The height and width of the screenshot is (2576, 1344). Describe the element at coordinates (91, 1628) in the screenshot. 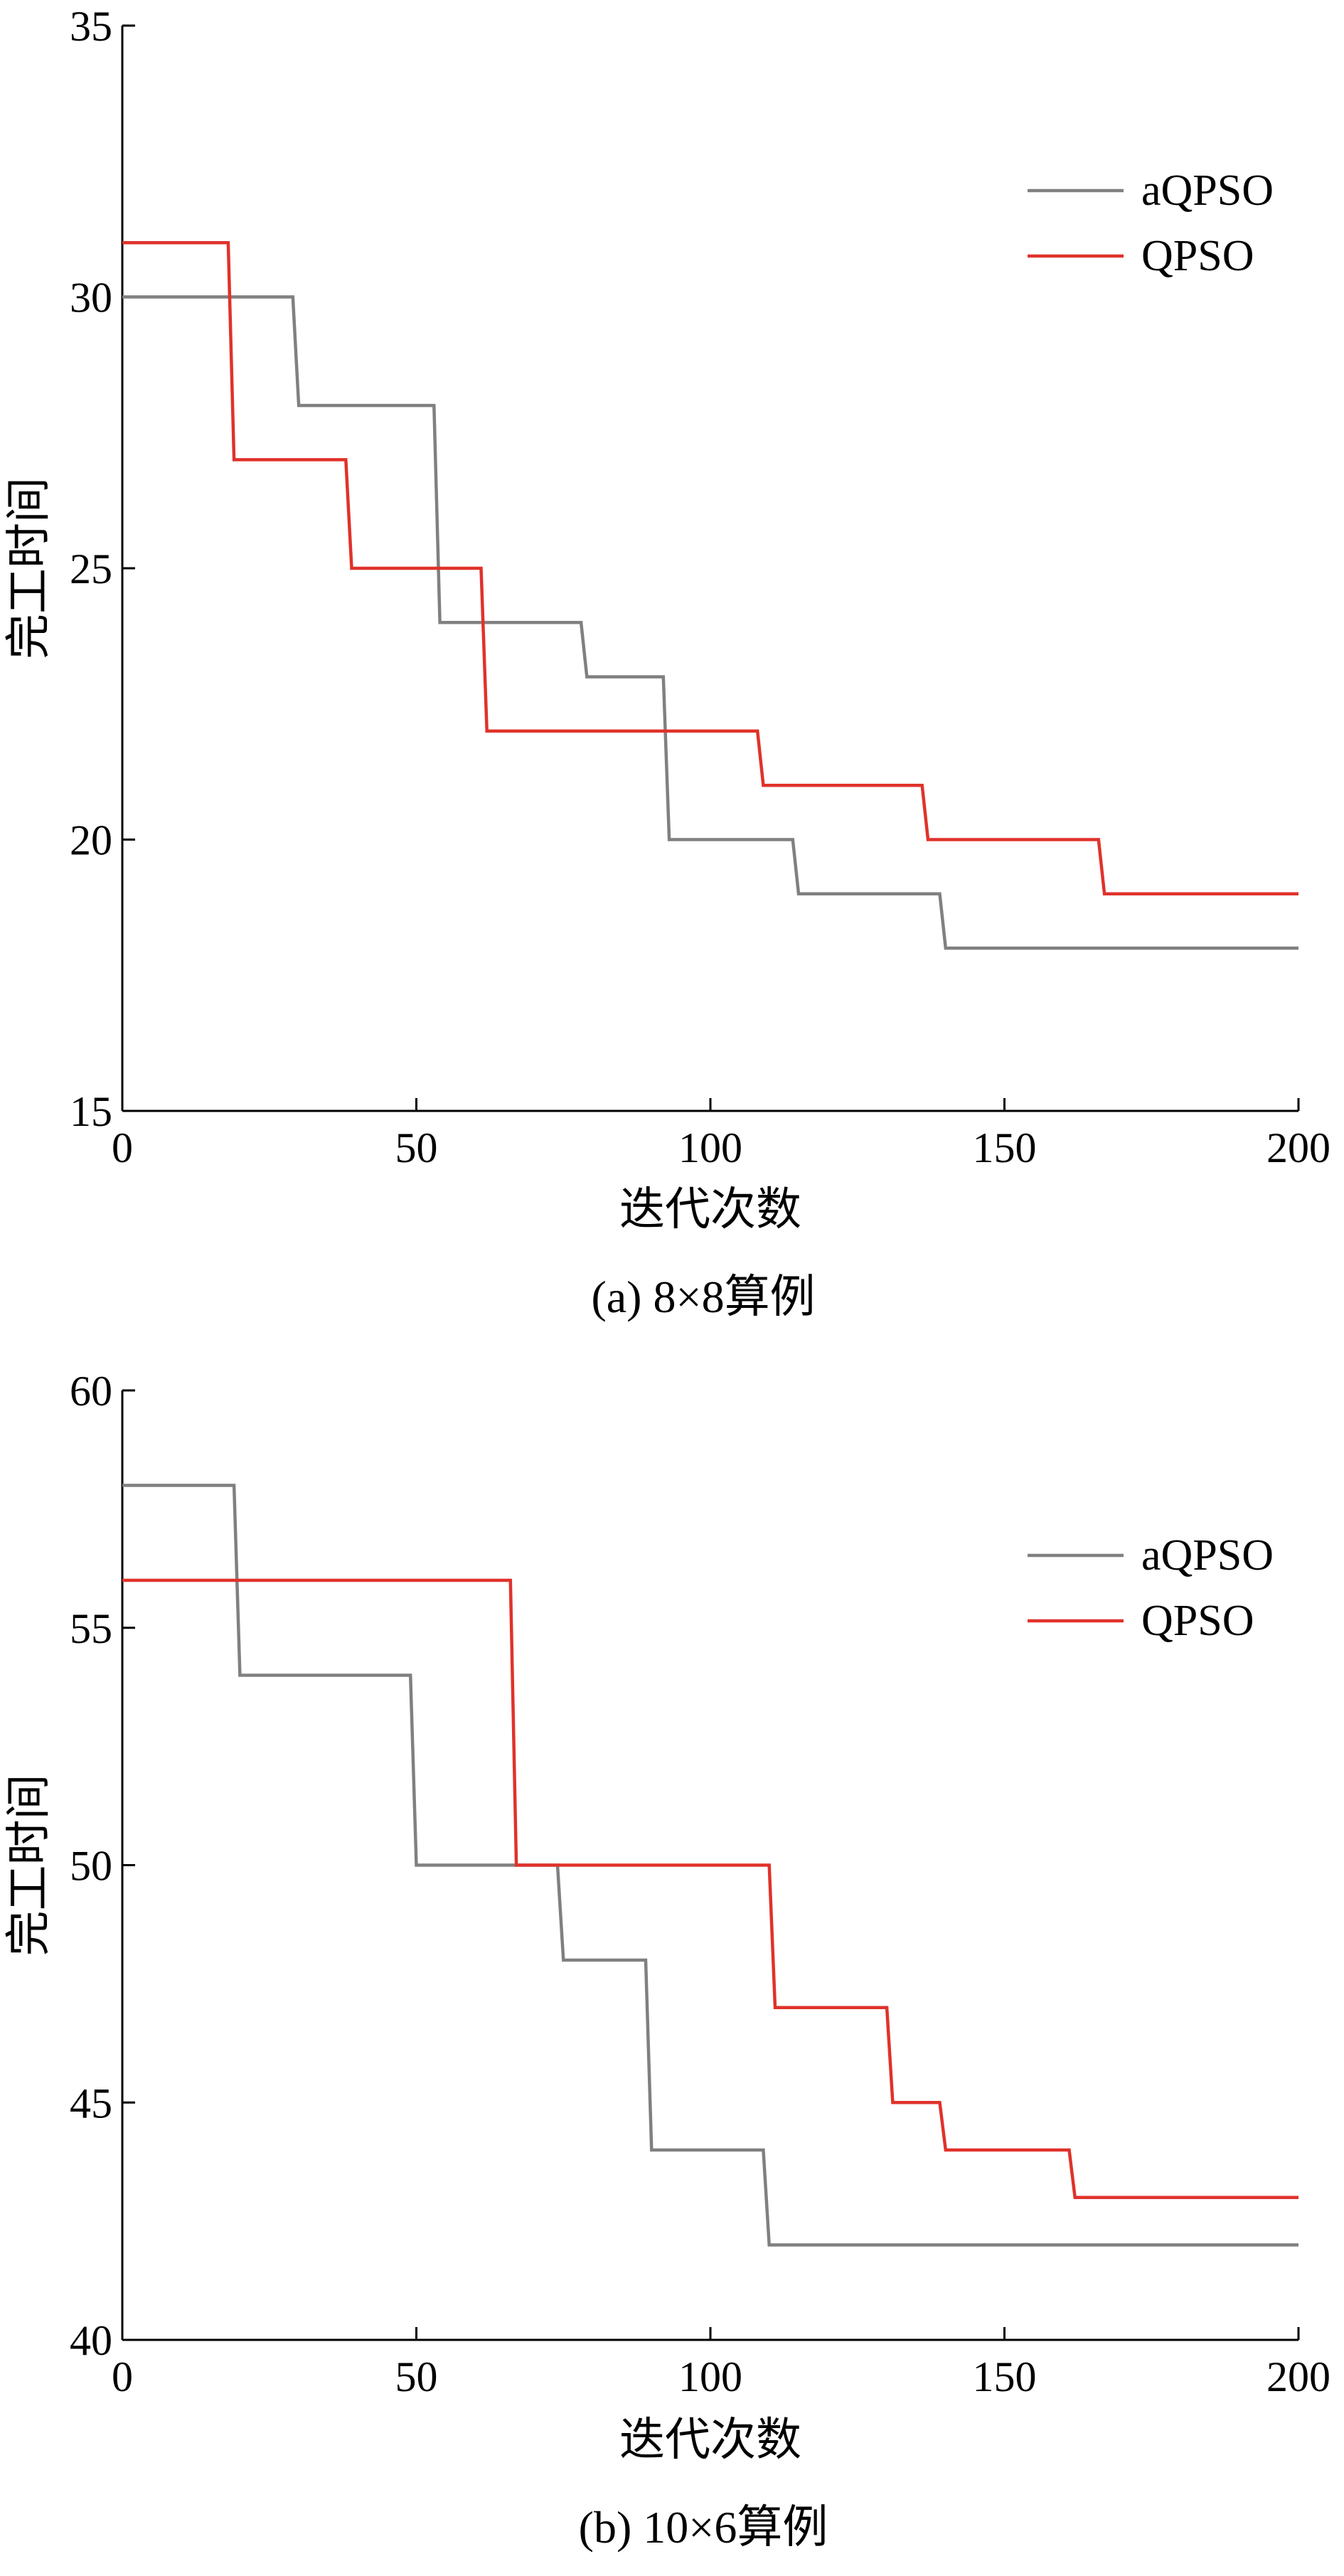

I see `y-tick-label: 55` at that location.